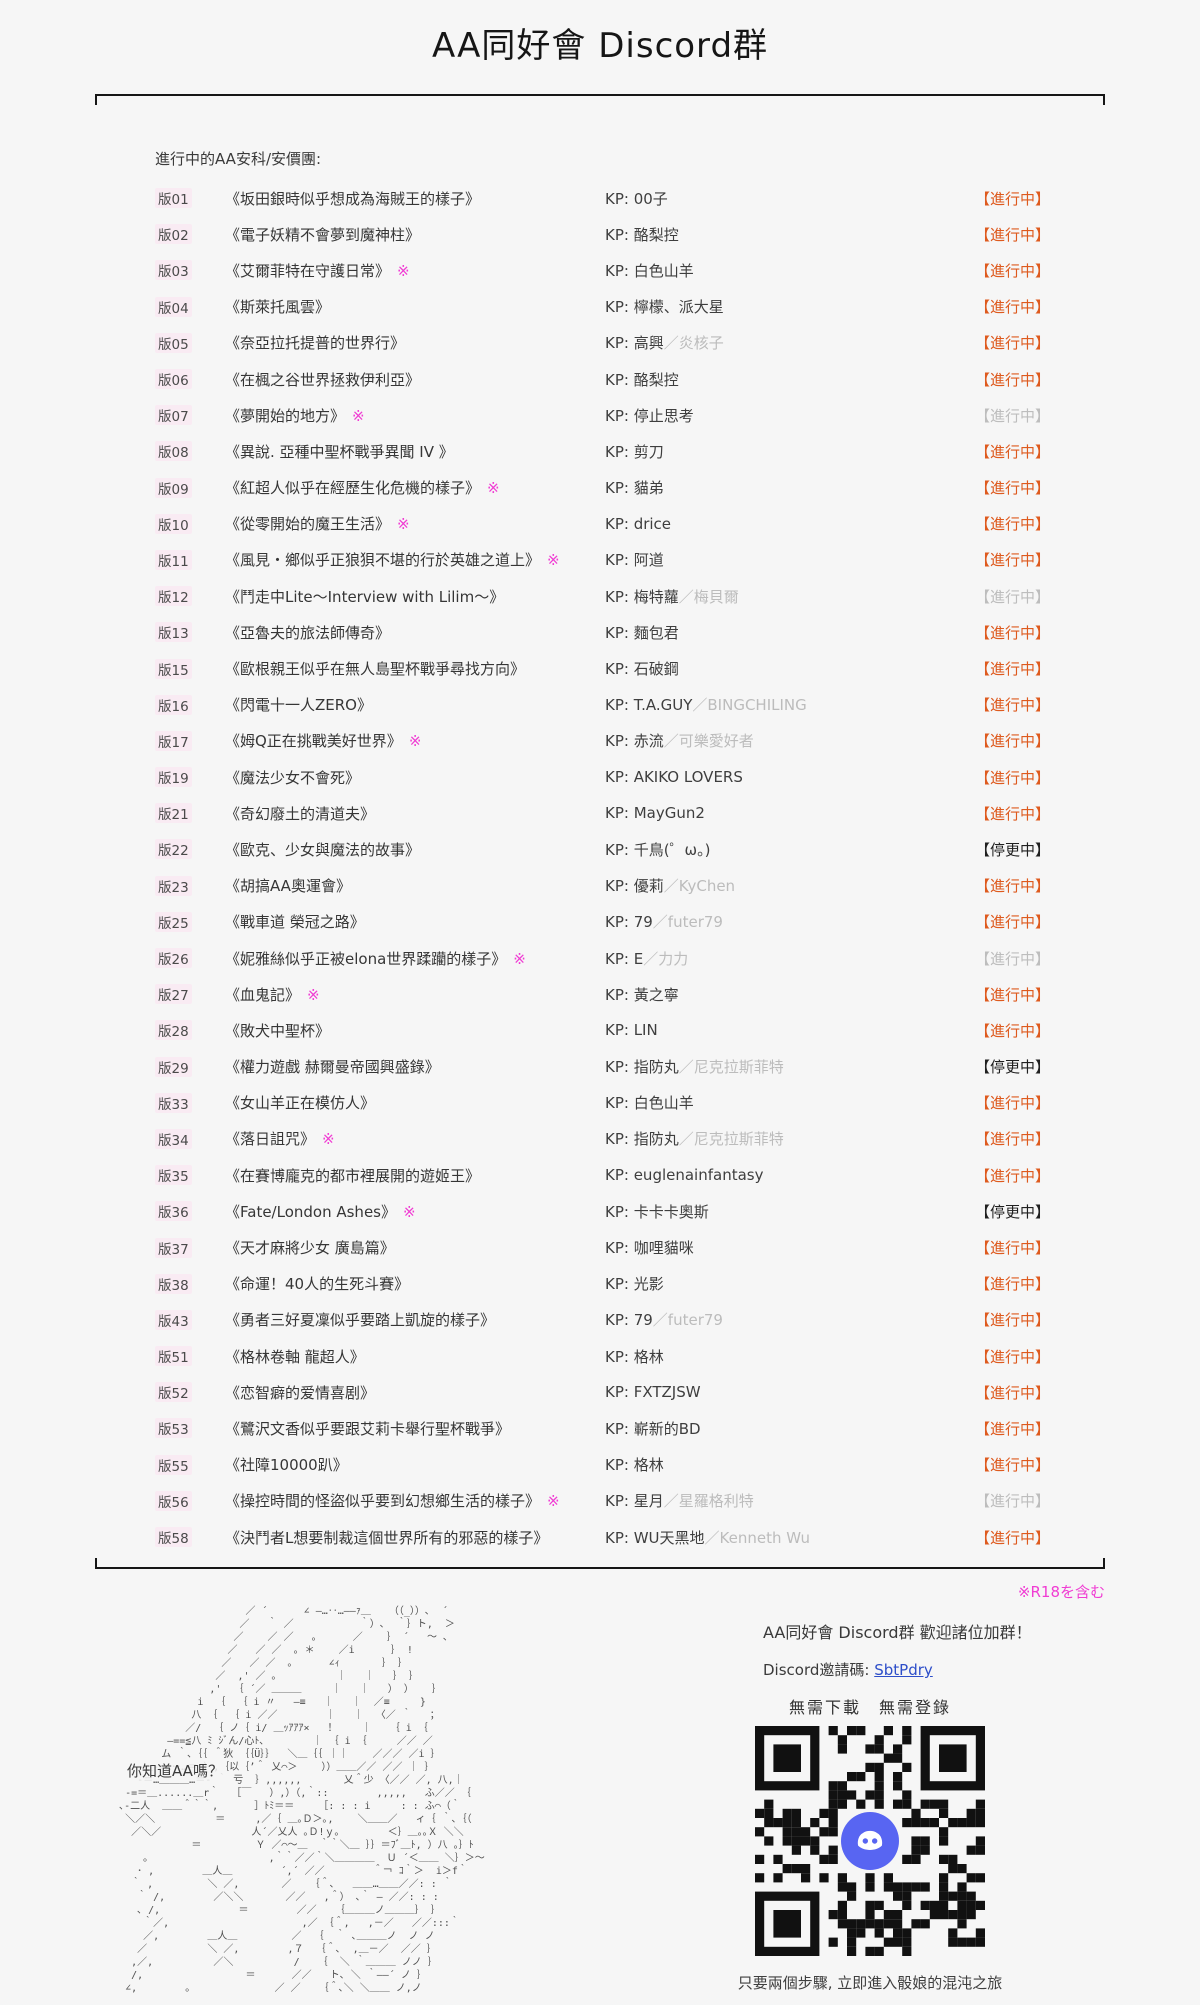 This screenshot has width=1200, height=2005. What do you see at coordinates (708, 741) in the screenshot?
I see `thread-kp-secondary: ／可樂愛好者` at bounding box center [708, 741].